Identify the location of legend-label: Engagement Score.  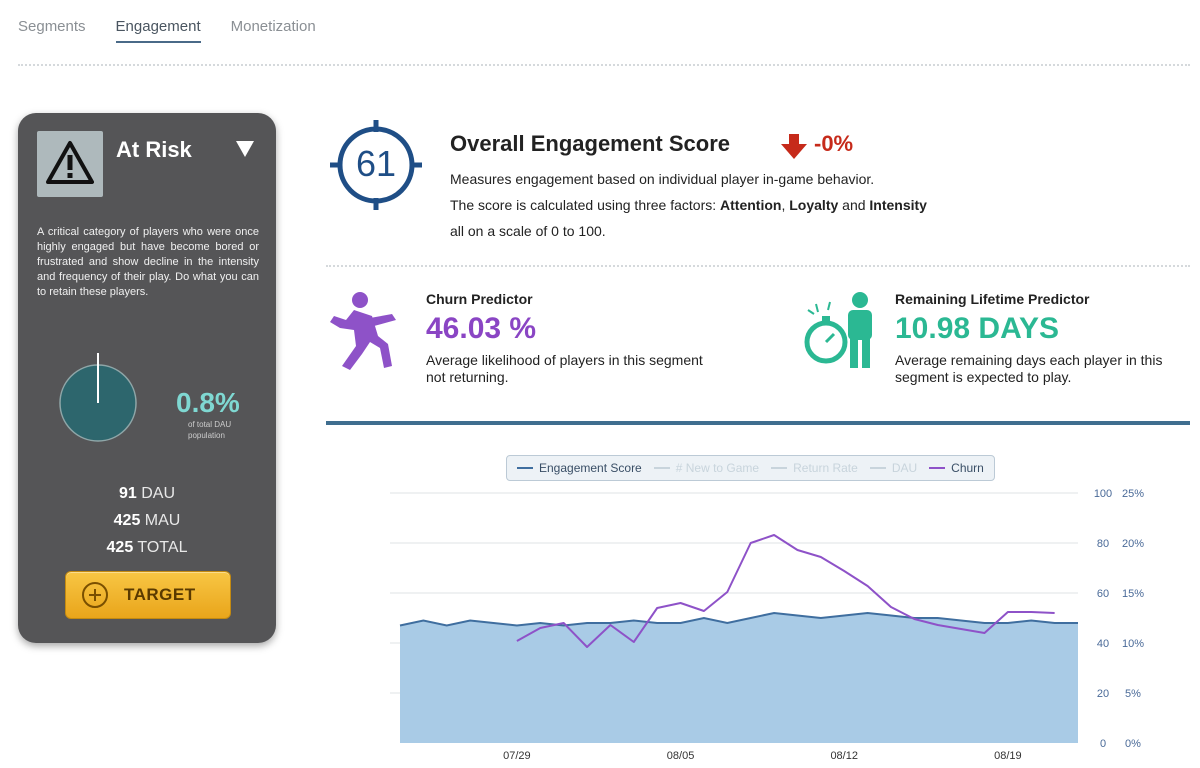
(590, 468).